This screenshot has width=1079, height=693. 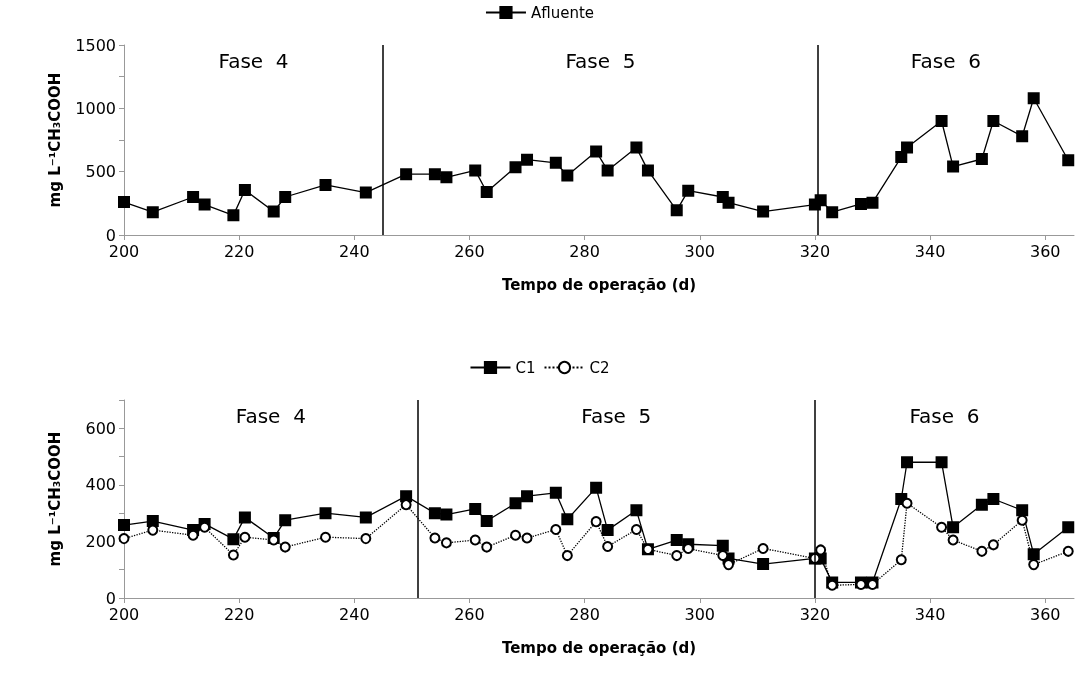 What do you see at coordinates (100, 428) in the screenshot?
I see `y-tick-label: 600` at bounding box center [100, 428].